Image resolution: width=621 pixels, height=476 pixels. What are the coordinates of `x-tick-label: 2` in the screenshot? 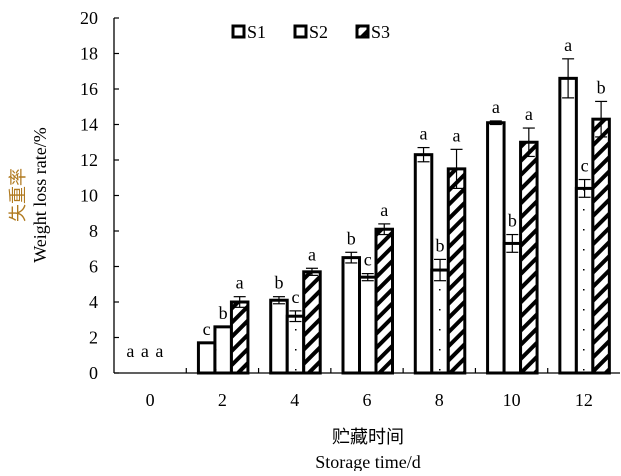 It's located at (222, 400).